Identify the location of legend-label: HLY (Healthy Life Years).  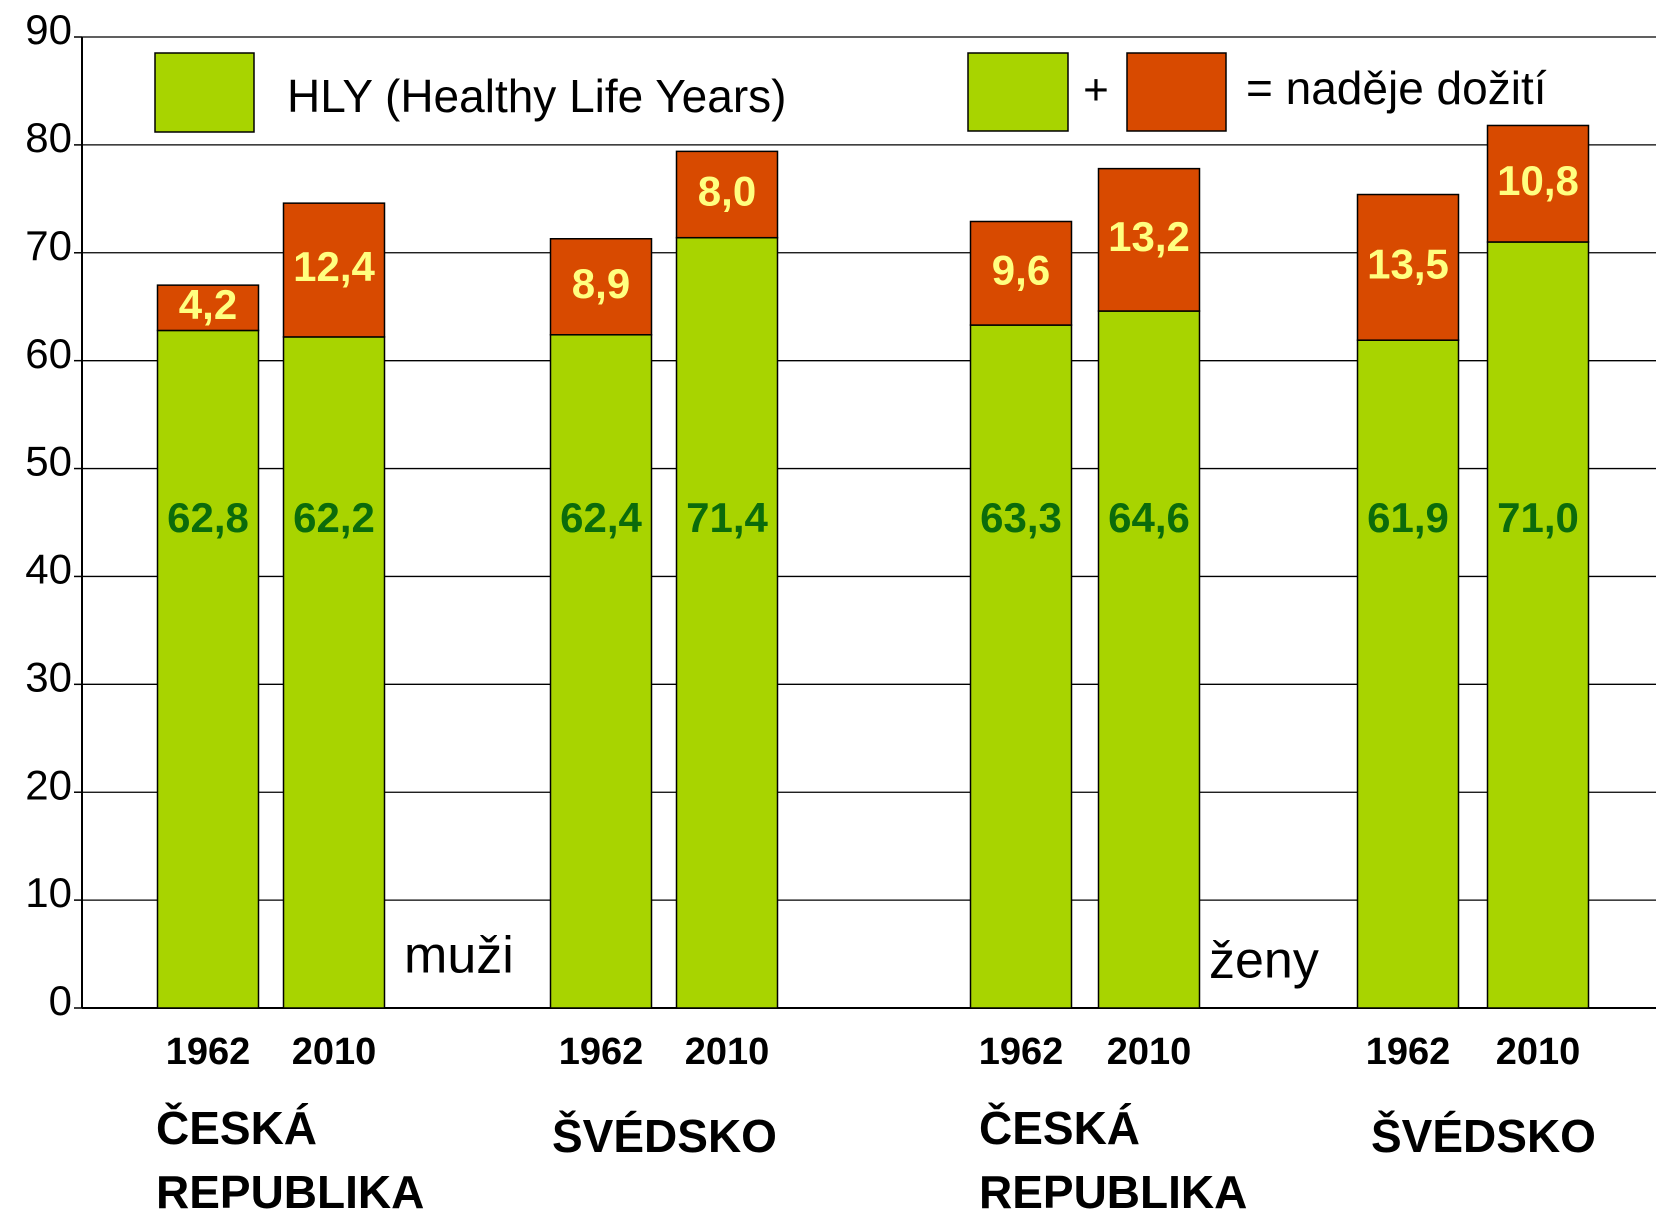
(536, 96).